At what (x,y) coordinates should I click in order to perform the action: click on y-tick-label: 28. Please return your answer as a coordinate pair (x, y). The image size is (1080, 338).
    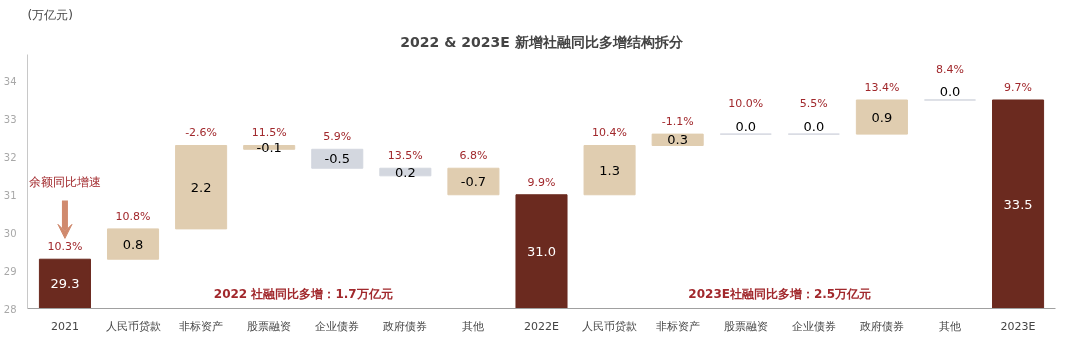
    Looking at the image, I should click on (10, 309).